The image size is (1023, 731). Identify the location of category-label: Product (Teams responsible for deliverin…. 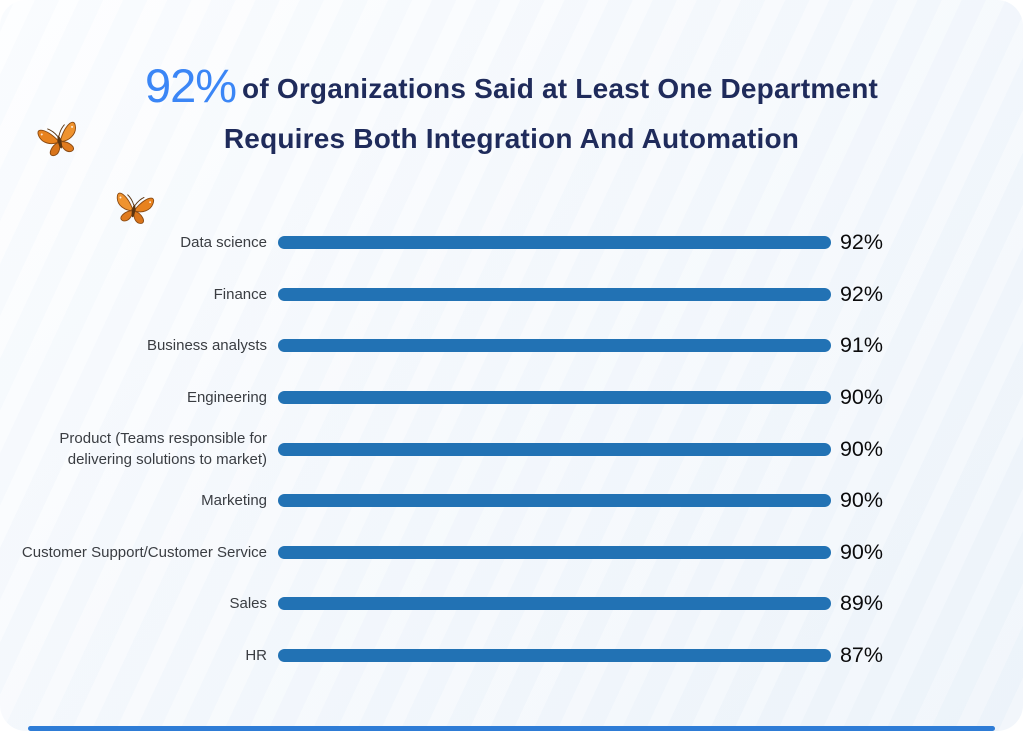
(163, 449).